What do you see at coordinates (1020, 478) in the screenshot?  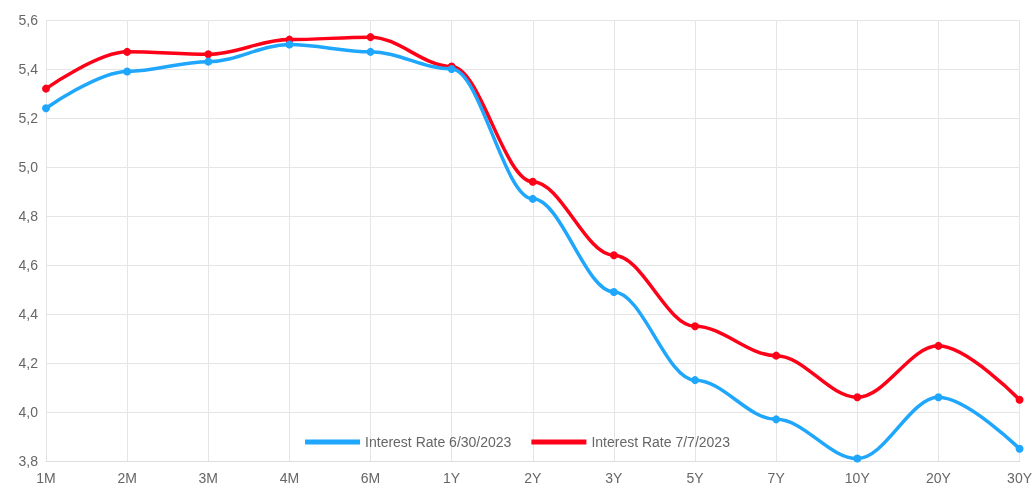 I see `x-tick-label: 30Y` at bounding box center [1020, 478].